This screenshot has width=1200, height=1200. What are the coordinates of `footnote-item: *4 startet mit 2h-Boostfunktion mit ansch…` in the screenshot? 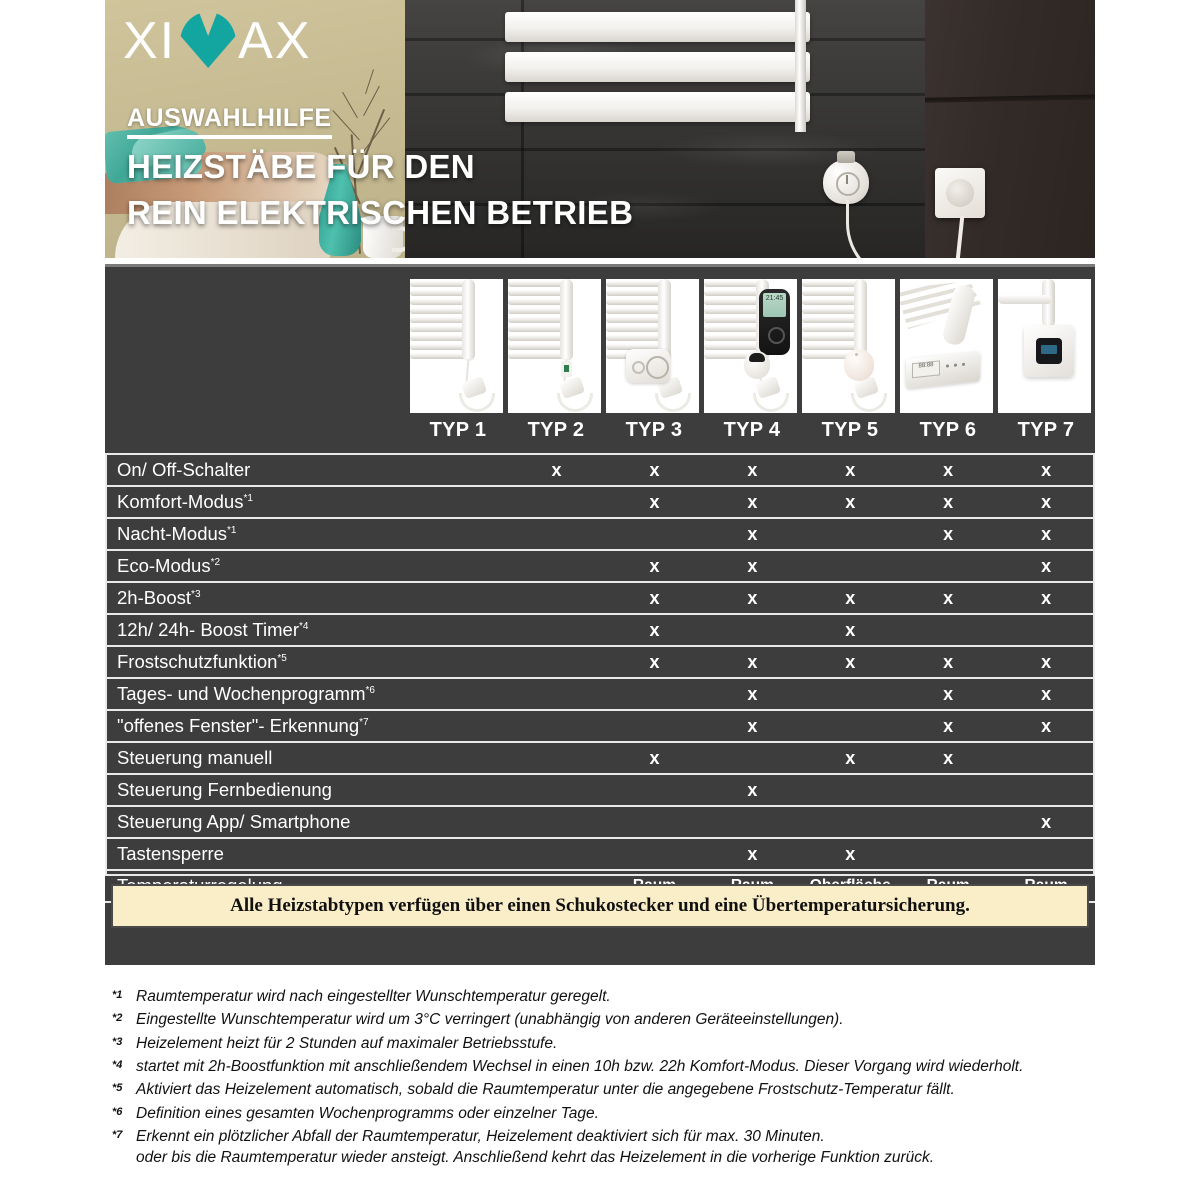 It's located at (612, 1067).